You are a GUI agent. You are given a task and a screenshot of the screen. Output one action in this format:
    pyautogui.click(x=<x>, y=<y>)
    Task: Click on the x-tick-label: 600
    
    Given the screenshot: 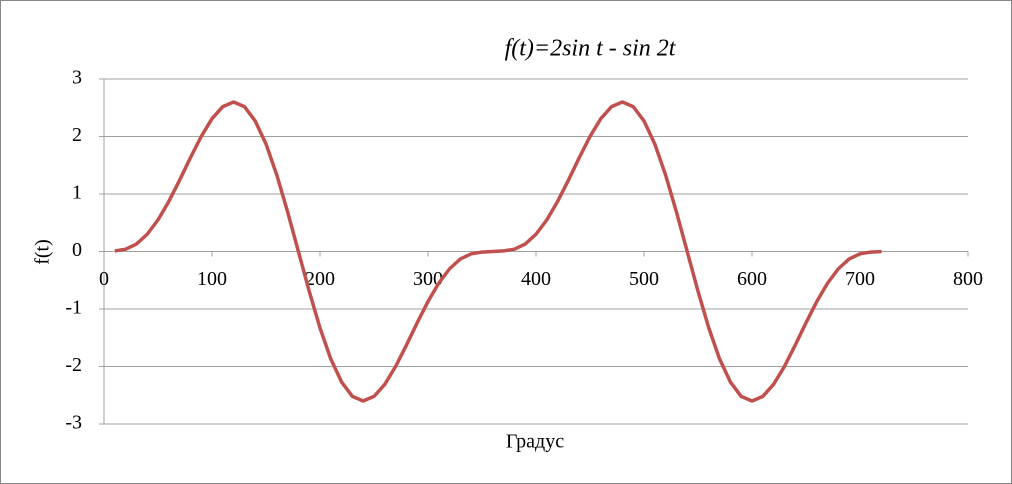 What is the action you would take?
    pyautogui.click(x=752, y=279)
    